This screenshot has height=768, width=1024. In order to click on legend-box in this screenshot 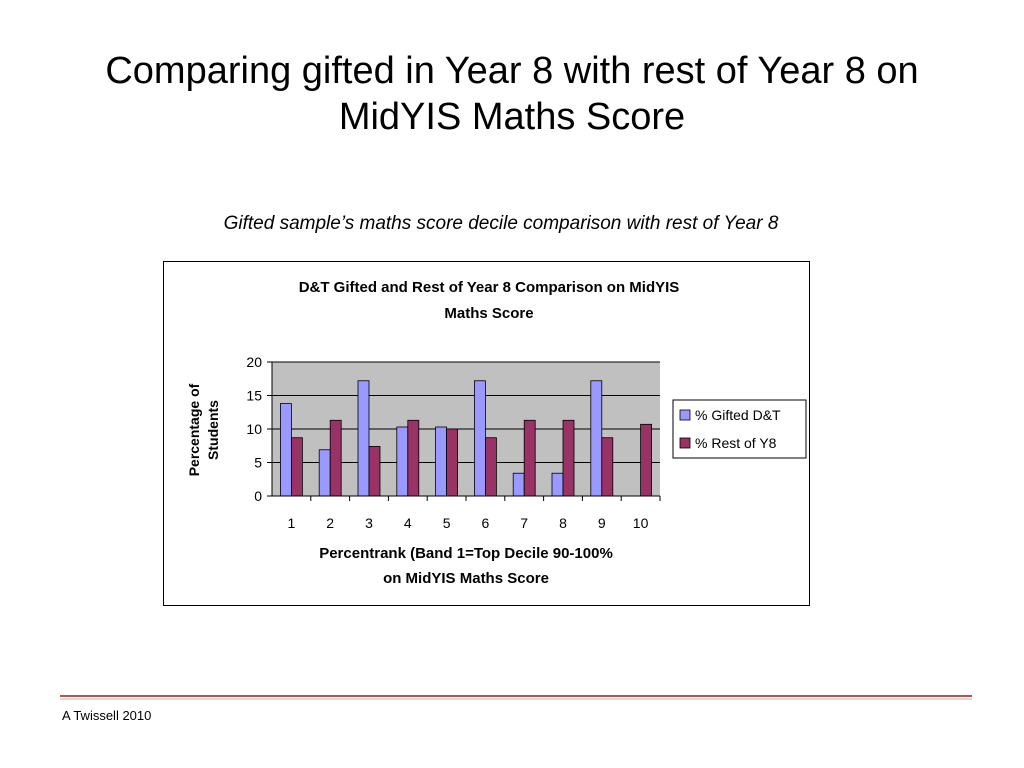, I will do `click(739, 429)`.